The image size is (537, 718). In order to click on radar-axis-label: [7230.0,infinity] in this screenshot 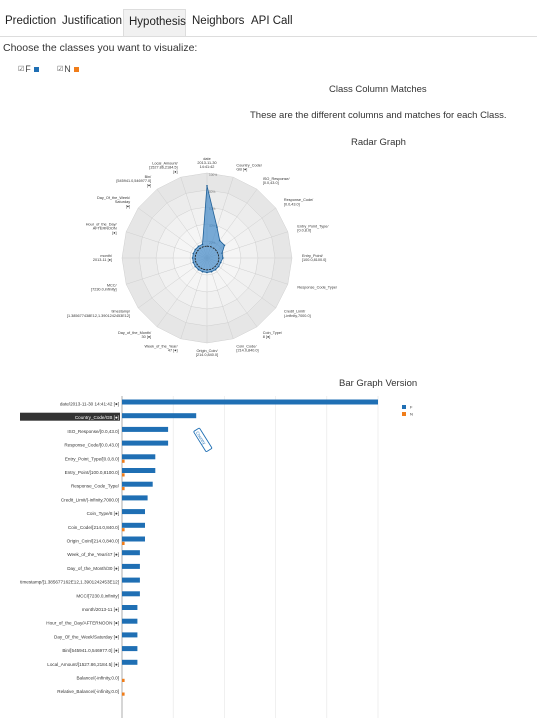, I will do `click(104, 290)`.